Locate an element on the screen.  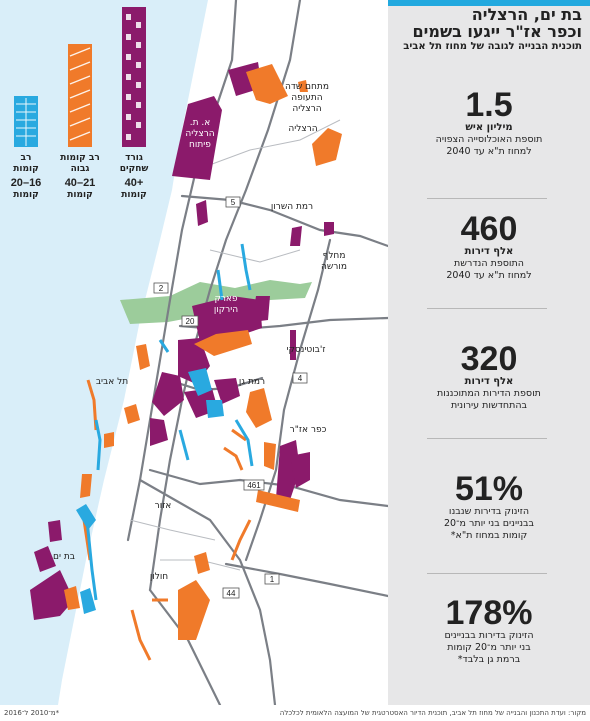
multi-story-corridors is located at coordinates (169, 422).